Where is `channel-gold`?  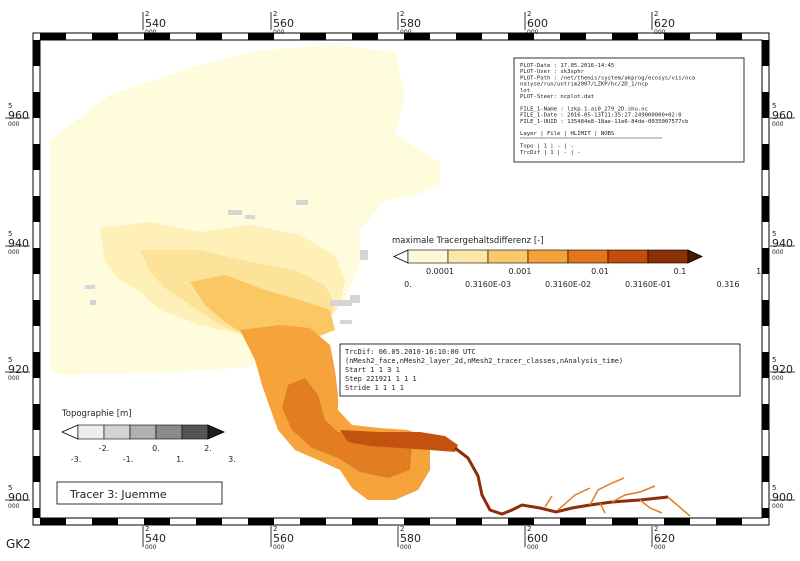
channel-gold is located at coordinates (262, 308).